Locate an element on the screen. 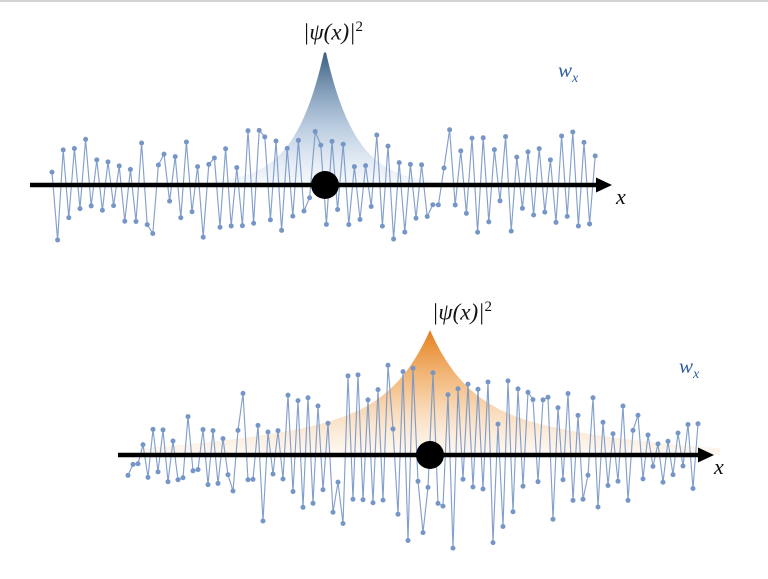 This screenshot has height=579, width=768. density-label-bottom-exponent: 2 is located at coordinates (488, 307).